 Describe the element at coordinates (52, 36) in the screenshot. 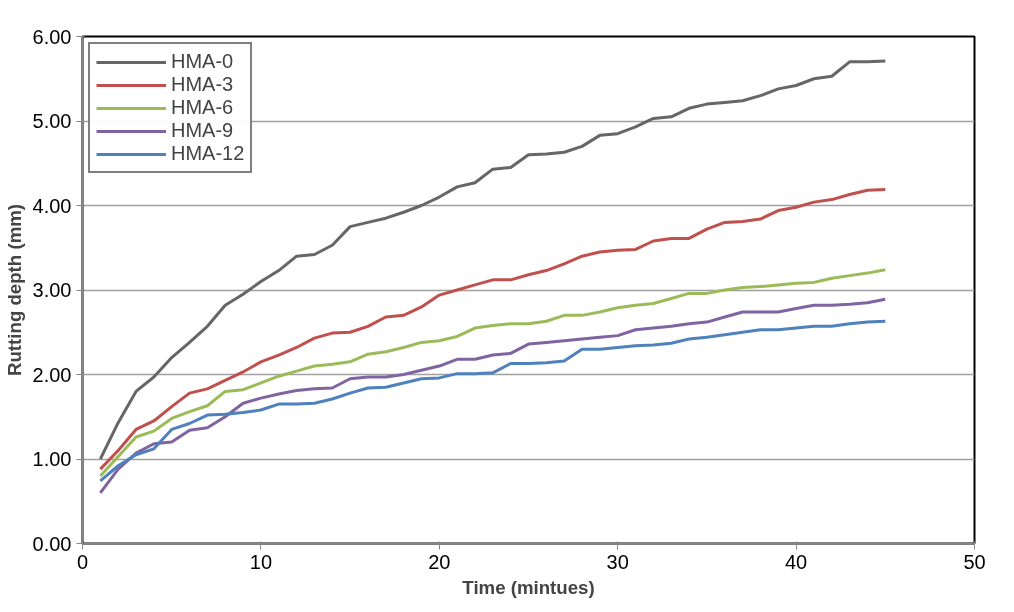

I see `y-tick-label: 6.00` at that location.